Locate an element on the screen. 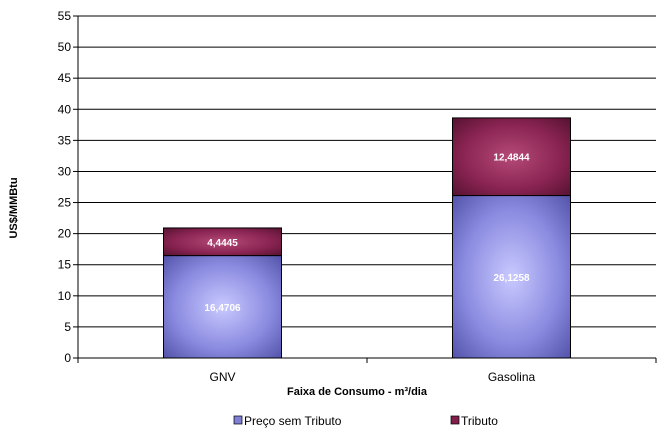 The image size is (664, 436). data-label-gasolina-1: 12,4844 is located at coordinates (511, 158).